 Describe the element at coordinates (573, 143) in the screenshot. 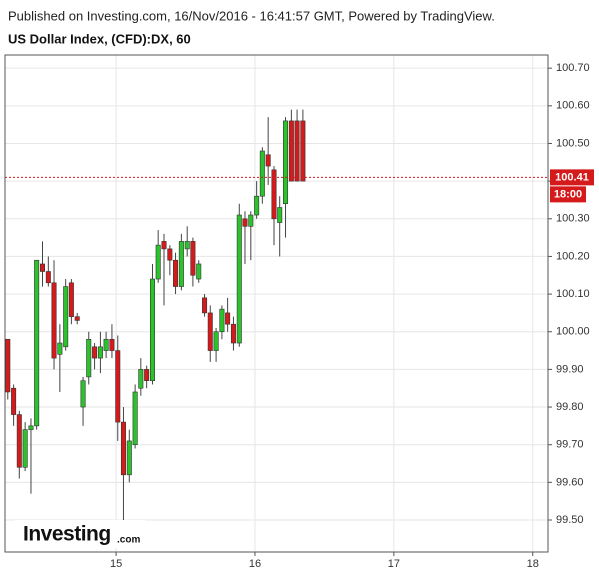

I see `y-tick-label: 100.50` at that location.